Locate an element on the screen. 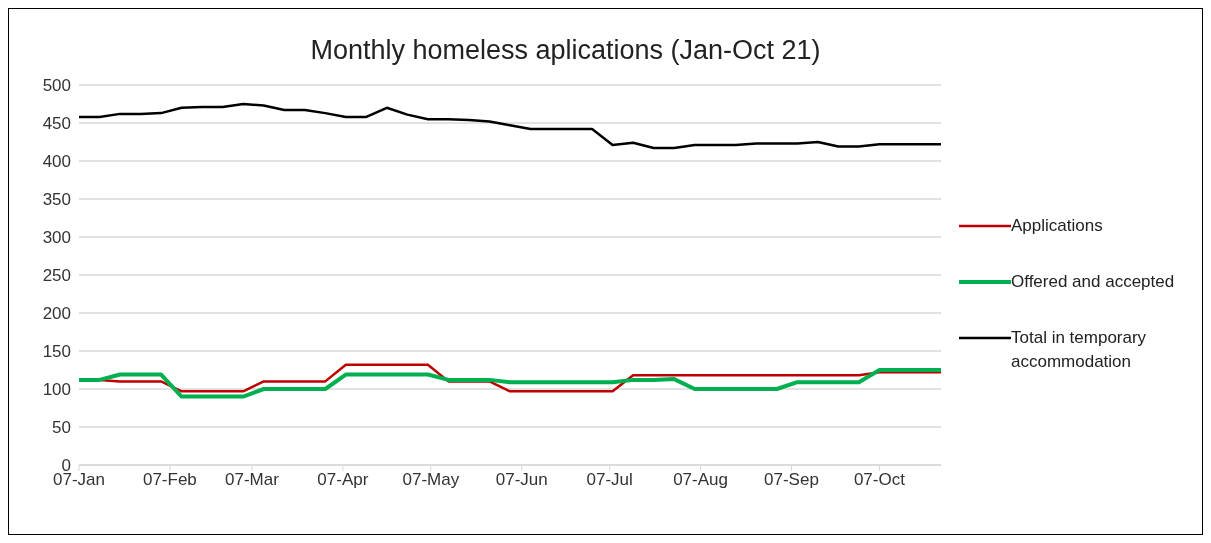  legend-label: Offered and accepted is located at coordinates (1093, 282).